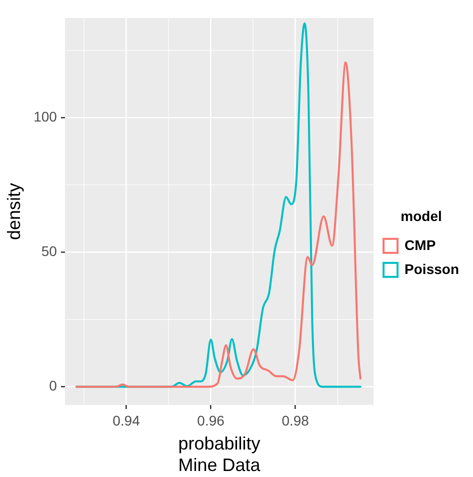 The height and width of the screenshot is (477, 473). I want to click on x-axis-title: probability, so click(219, 444).